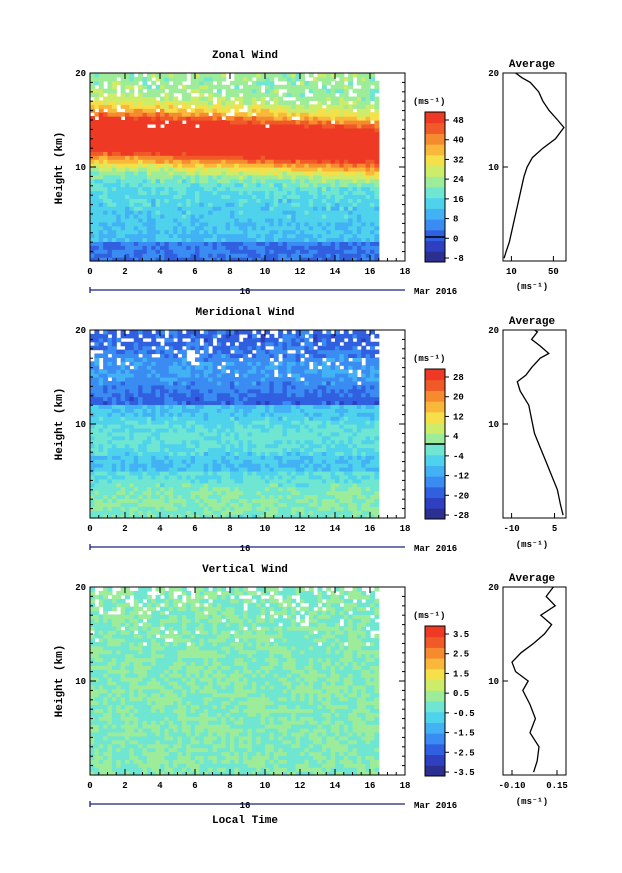 The image size is (622, 873). What do you see at coordinates (532, 287) in the screenshot?
I see `zonal-profile-xlabel: (ms⁻¹)` at bounding box center [532, 287].